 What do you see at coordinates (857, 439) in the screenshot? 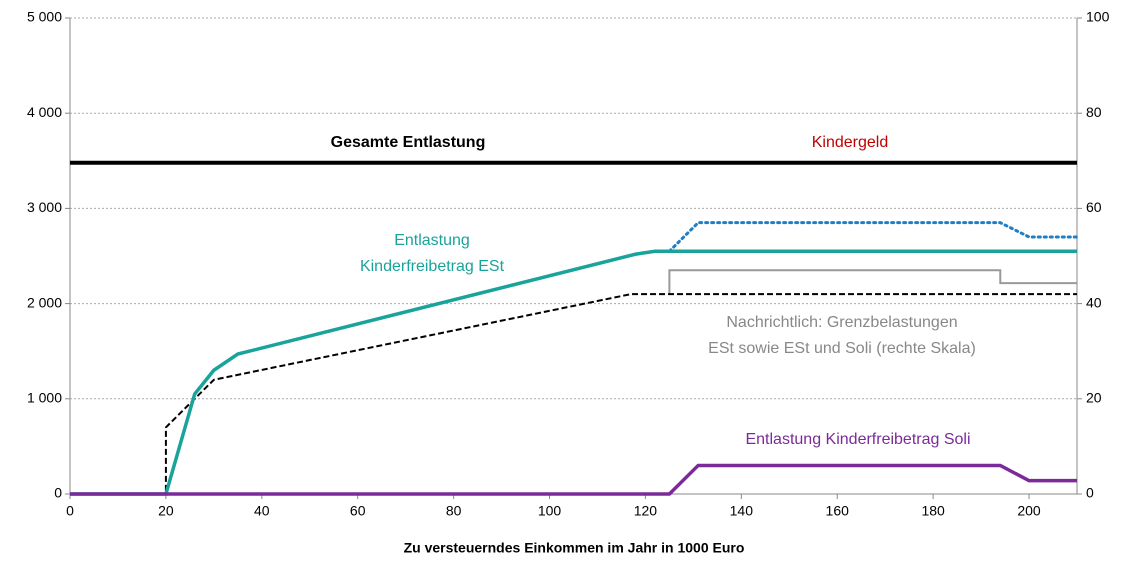
I see `annotation: Entlastung Kinderfreibetrag Soli` at bounding box center [857, 439].